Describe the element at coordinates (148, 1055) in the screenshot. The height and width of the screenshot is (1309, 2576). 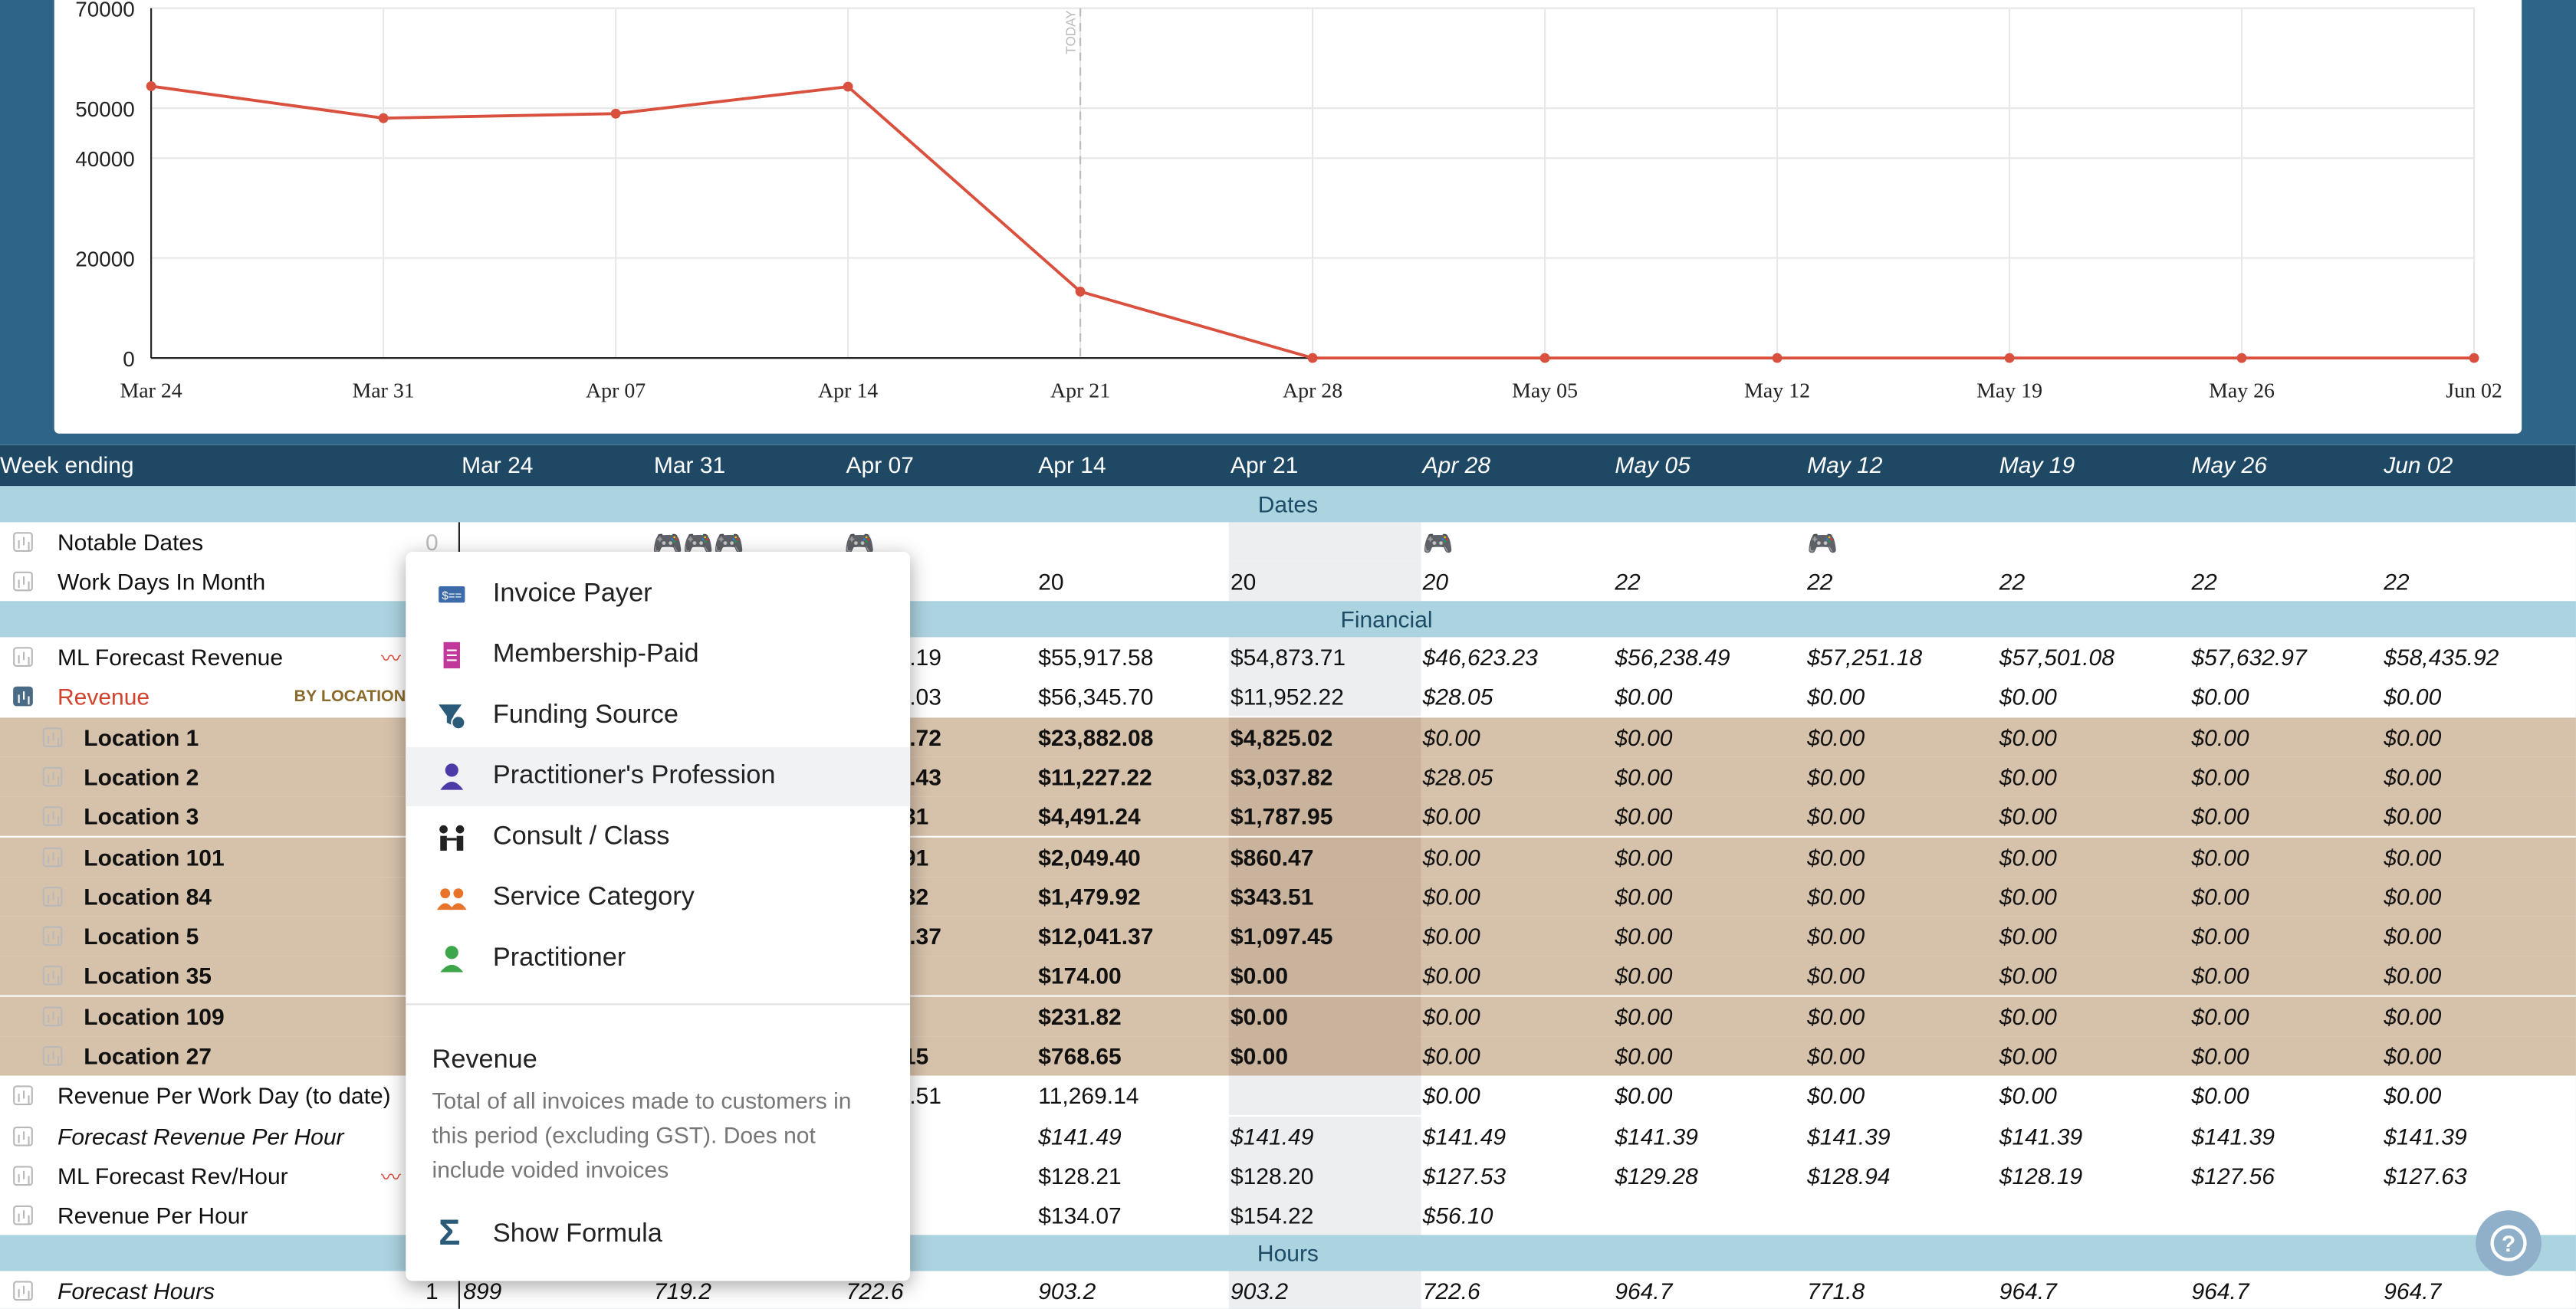
I see `row-label: Location 27` at that location.